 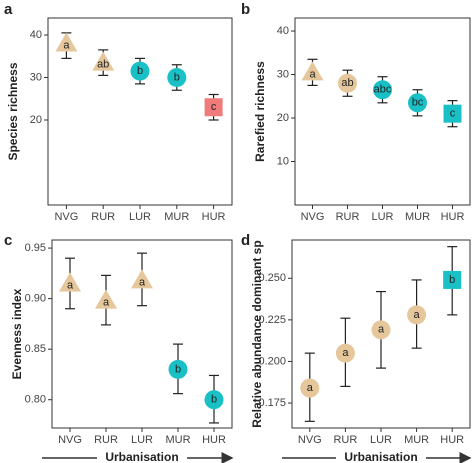 What do you see at coordinates (272, 361) in the screenshot?
I see `y-tick-label: 0.200` at bounding box center [272, 361].